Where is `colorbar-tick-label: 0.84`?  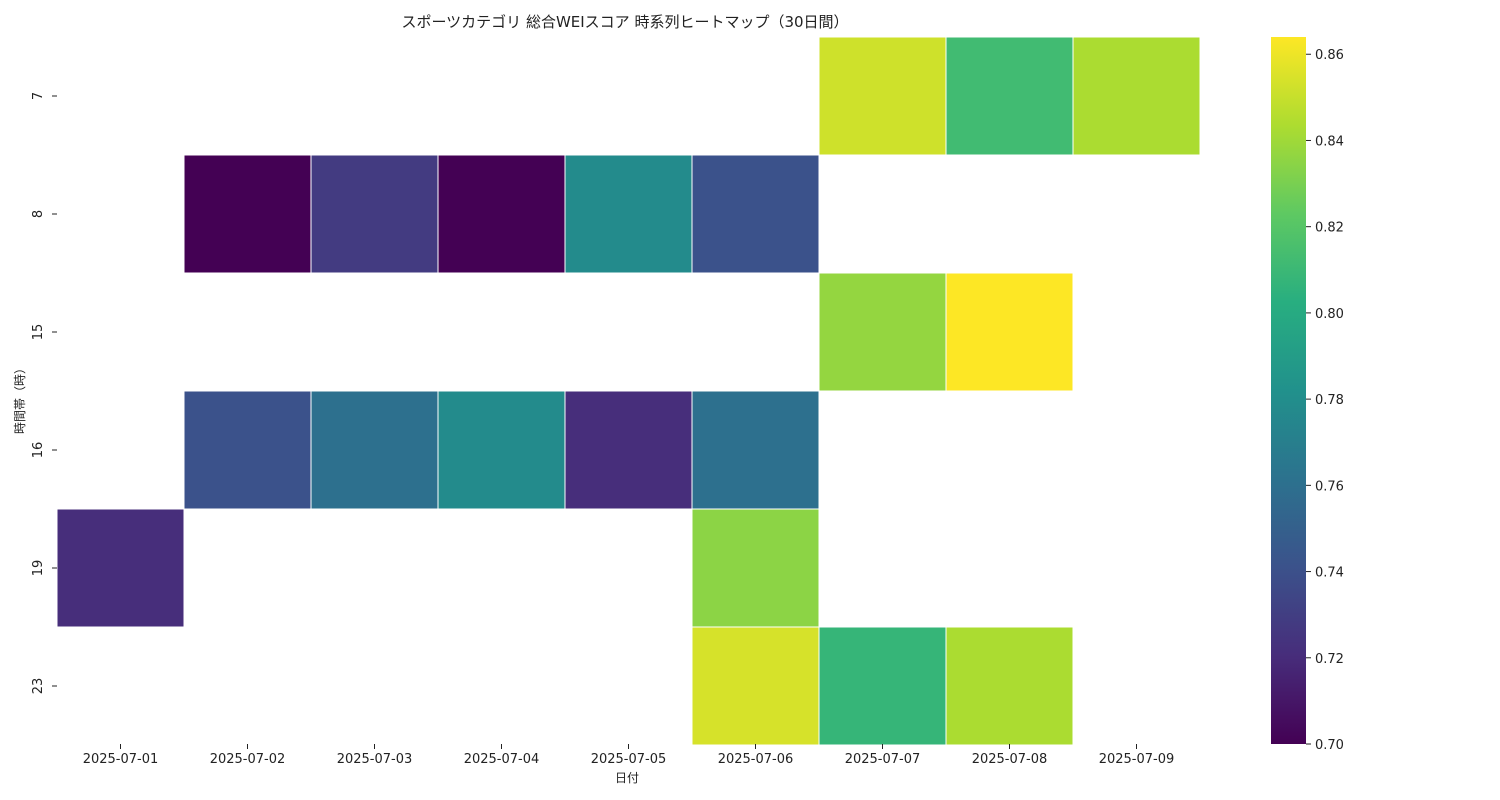
colorbar-tick-label: 0.84 is located at coordinates (1329, 141).